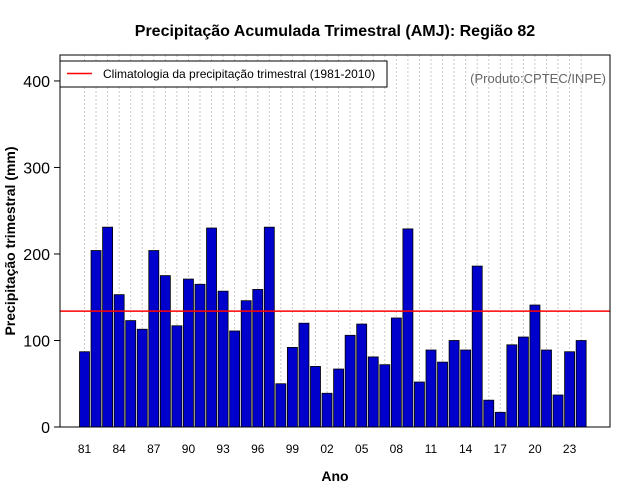 The width and height of the screenshot is (640, 500). Describe the element at coordinates (119, 449) in the screenshot. I see `x-tick-label-84: 84` at that location.